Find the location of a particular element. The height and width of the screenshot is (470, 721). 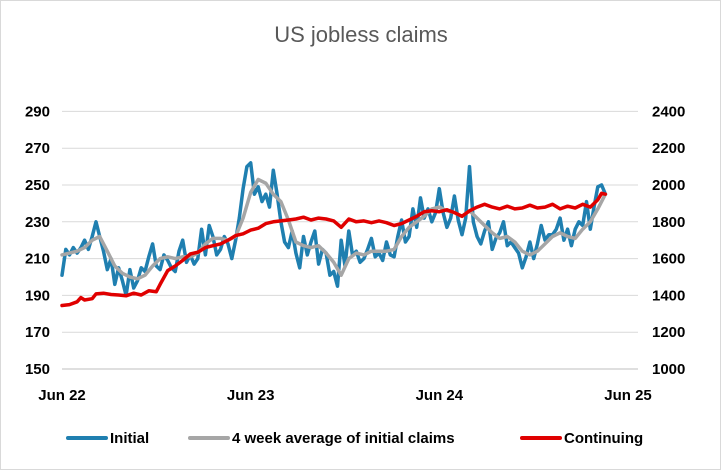

right-tick-label: 1800 is located at coordinates (668, 222).